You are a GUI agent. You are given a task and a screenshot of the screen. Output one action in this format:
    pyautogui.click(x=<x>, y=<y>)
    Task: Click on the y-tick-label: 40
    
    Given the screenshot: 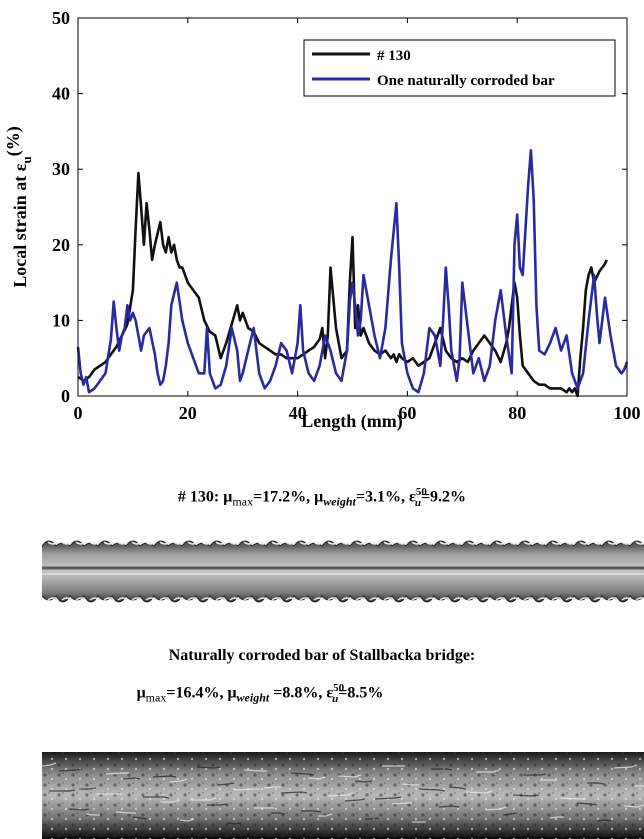 What is the action you would take?
    pyautogui.click(x=61, y=94)
    